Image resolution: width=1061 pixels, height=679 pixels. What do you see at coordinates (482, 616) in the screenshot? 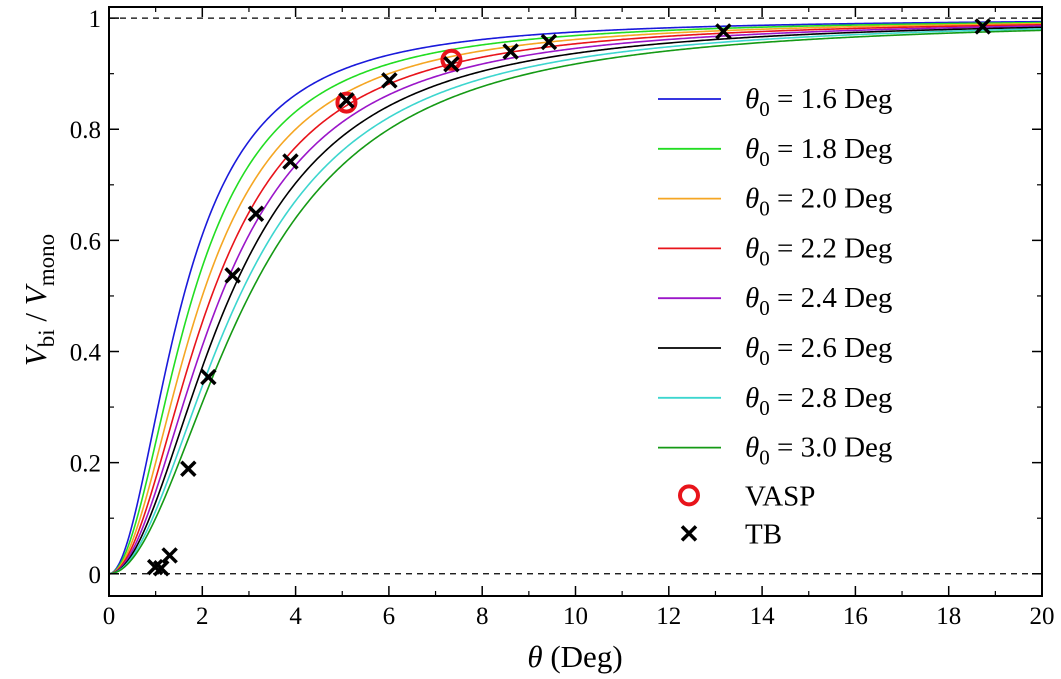
I see `x-tick-label: 8` at bounding box center [482, 616].